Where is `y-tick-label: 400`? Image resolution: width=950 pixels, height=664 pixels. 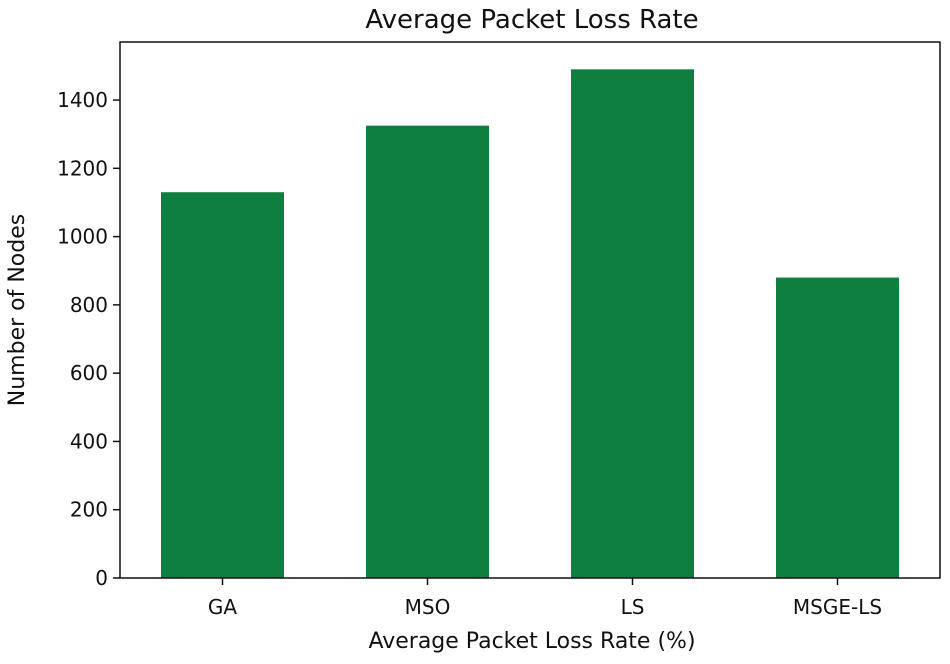 y-tick-label: 400 is located at coordinates (89, 441).